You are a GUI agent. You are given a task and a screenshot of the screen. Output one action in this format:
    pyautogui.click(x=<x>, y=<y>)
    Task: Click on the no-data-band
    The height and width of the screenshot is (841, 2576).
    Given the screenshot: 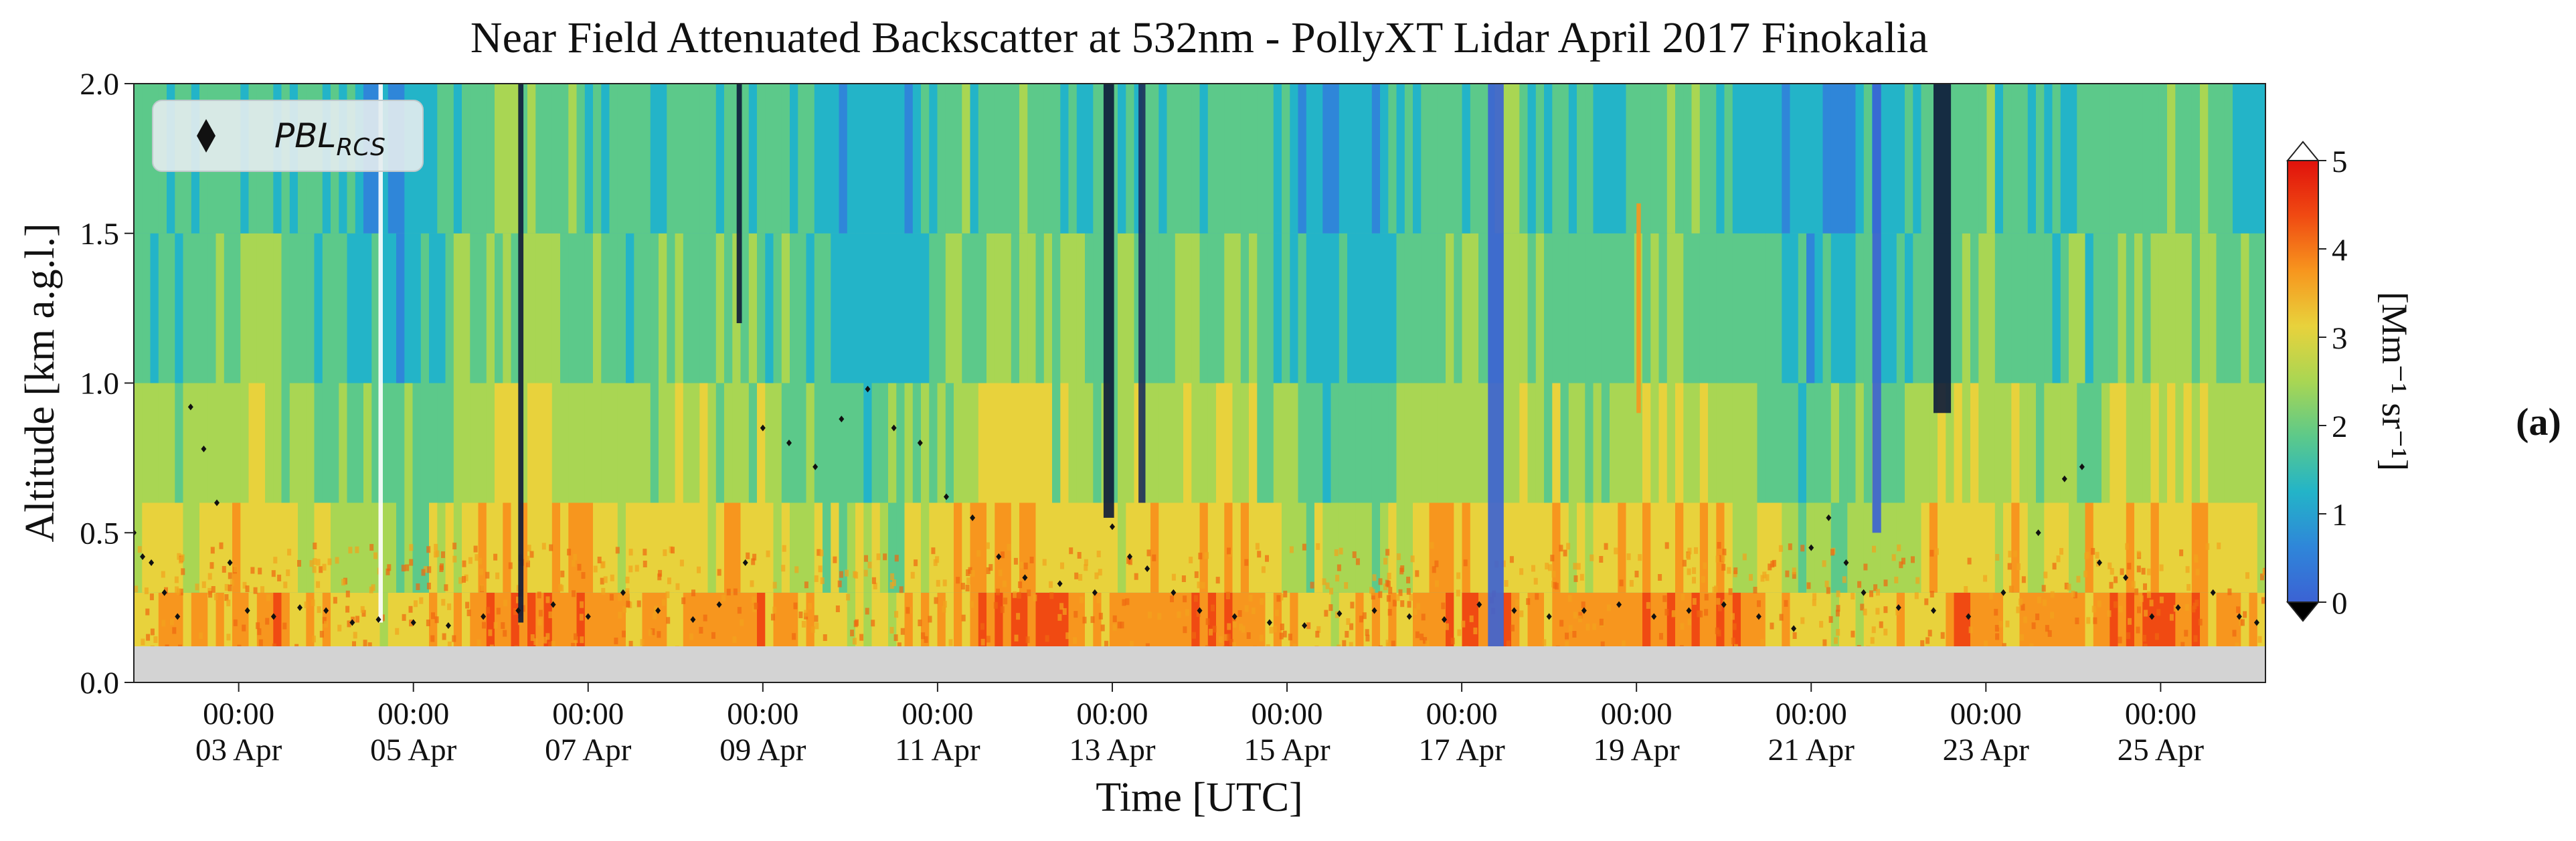 What is the action you would take?
    pyautogui.click(x=1199, y=664)
    